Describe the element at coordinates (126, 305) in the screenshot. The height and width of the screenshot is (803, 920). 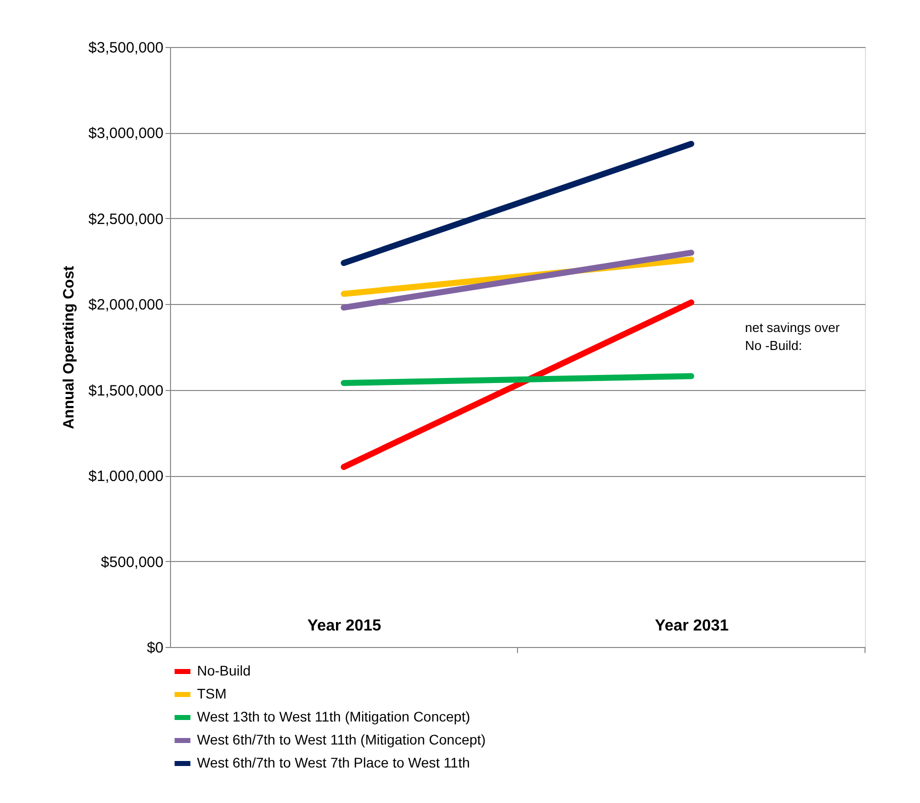
I see `y-tick-label: $2,000,000` at that location.